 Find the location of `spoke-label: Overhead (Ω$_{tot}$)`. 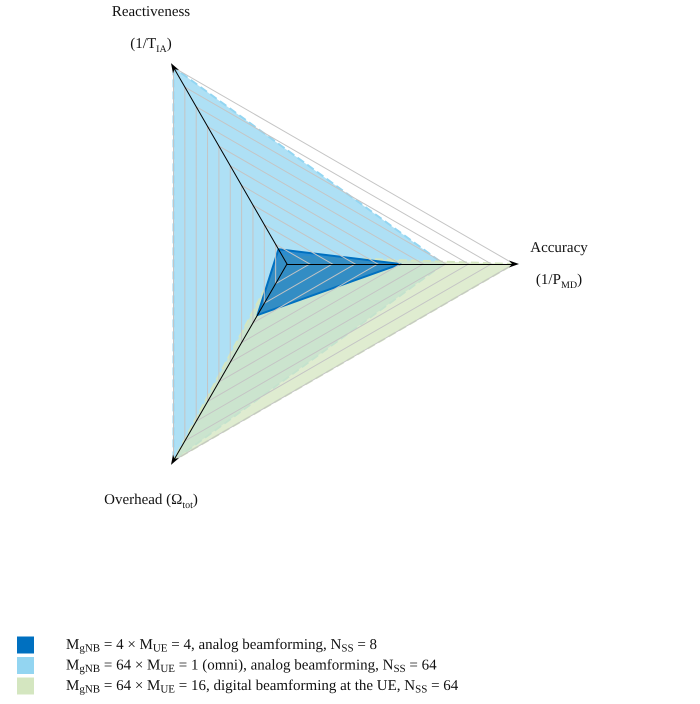

spoke-label: Overhead (Ω$_{tot}$) is located at coordinates (151, 501).